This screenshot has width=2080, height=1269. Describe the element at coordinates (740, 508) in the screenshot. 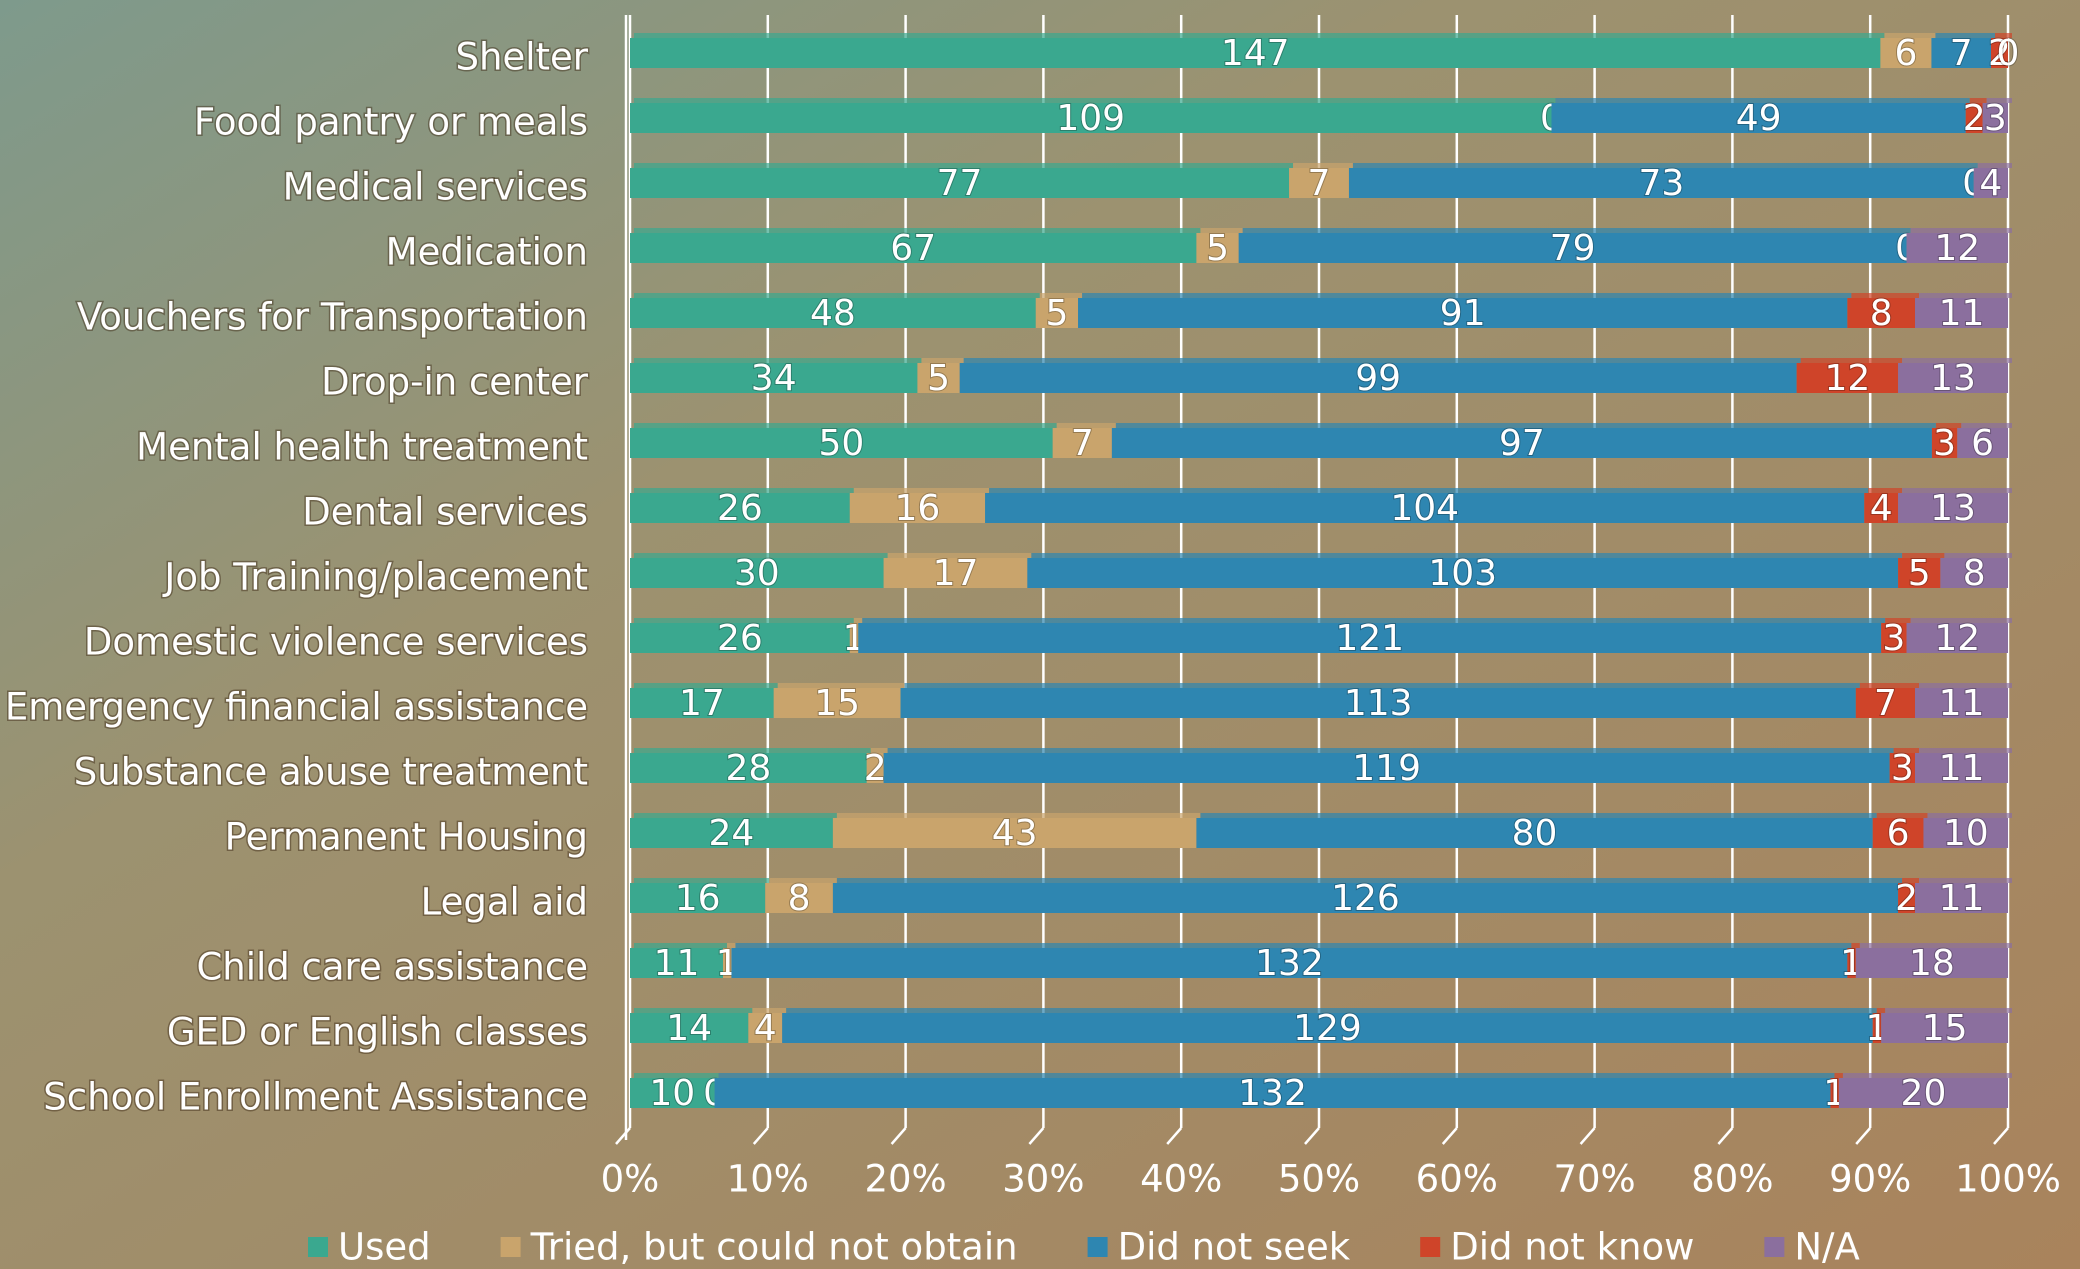

I see `data-label: 26` at that location.